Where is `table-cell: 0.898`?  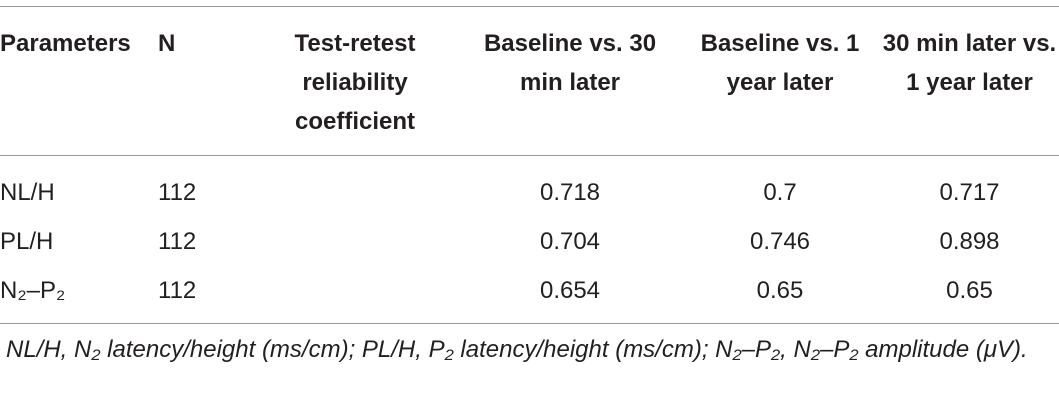 table-cell: 0.898 is located at coordinates (969, 241).